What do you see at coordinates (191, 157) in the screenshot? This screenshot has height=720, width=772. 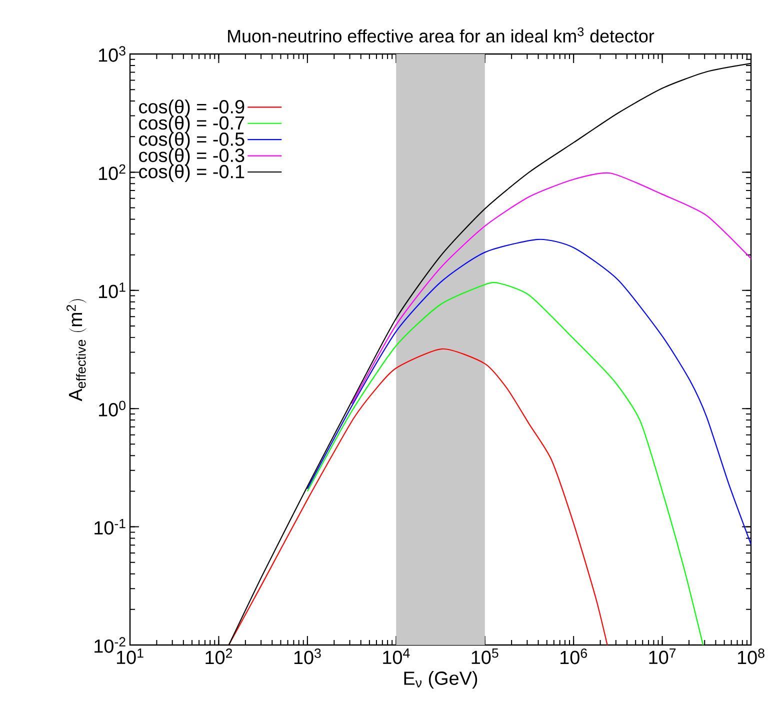 I see `legend-label: cos(θ) = -0.3` at bounding box center [191, 157].